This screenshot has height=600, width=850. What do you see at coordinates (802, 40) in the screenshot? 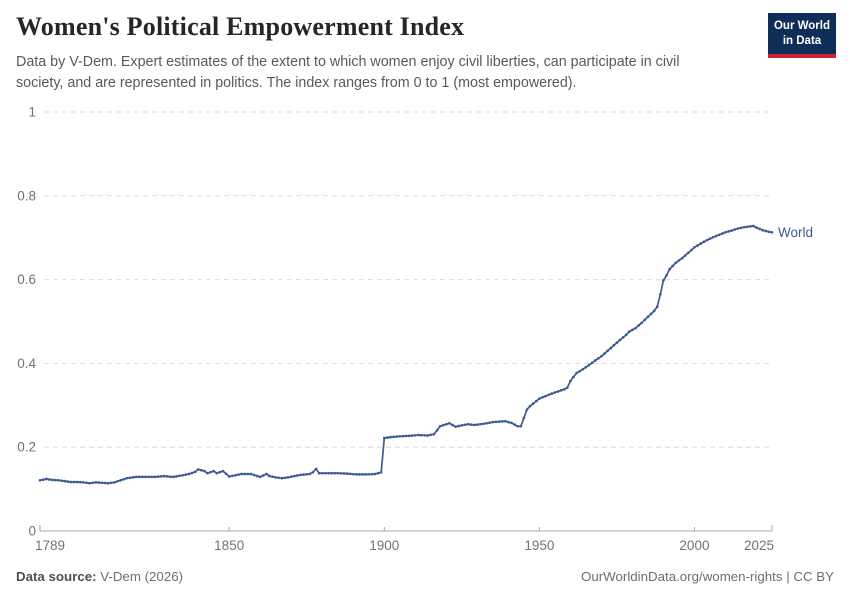
I see `owid-logo-line2: in Data` at bounding box center [802, 40].